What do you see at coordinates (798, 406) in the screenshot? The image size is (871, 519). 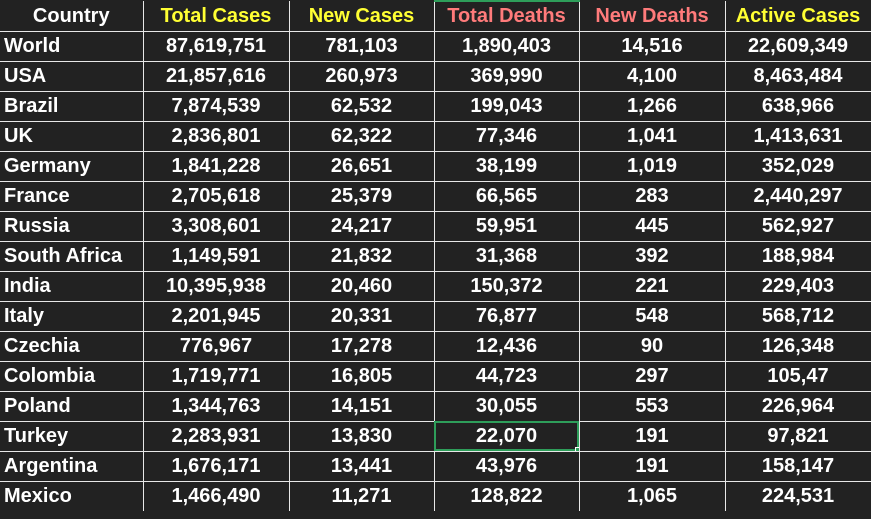 I see `cell-active-cases: 226,964` at bounding box center [798, 406].